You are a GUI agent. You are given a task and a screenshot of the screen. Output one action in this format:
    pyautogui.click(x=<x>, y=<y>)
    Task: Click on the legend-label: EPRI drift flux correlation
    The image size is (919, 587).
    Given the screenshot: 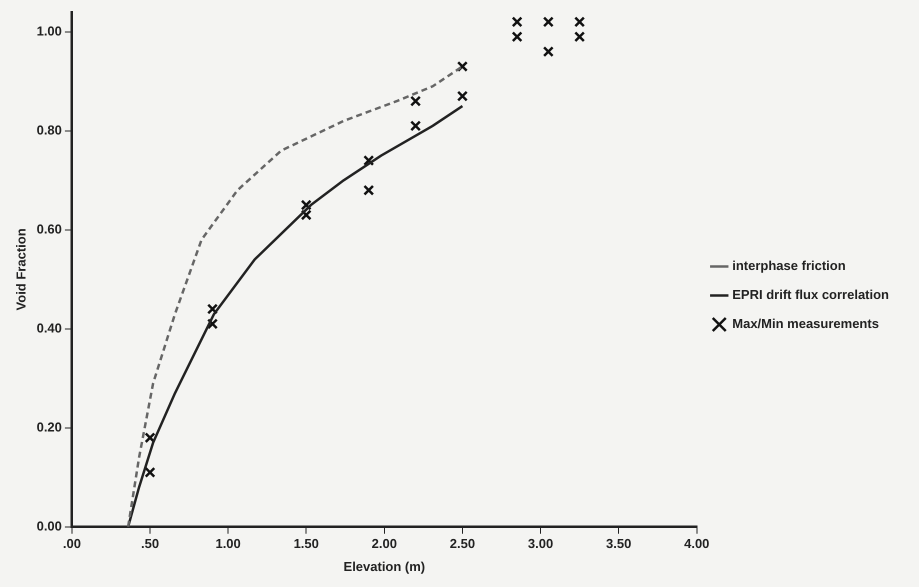 What is the action you would take?
    pyautogui.click(x=811, y=294)
    